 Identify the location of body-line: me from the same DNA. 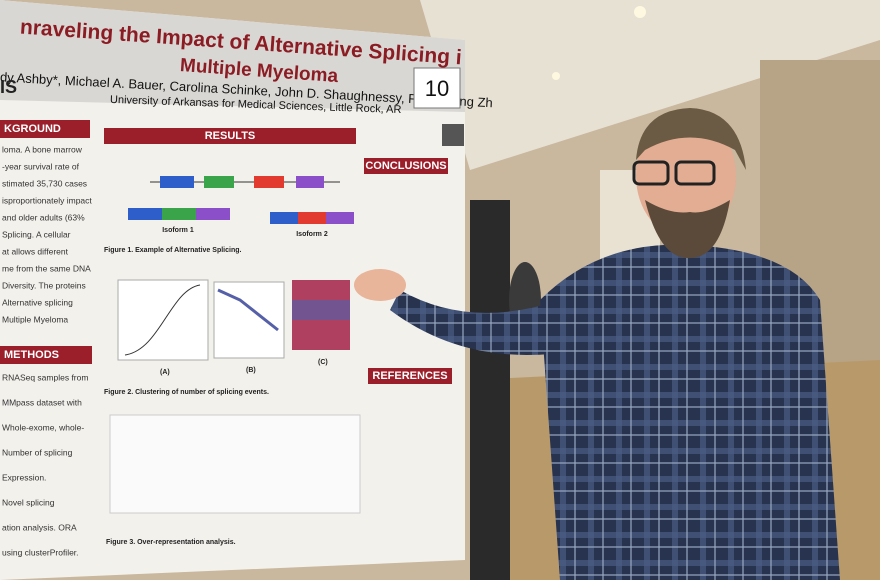
(46, 268).